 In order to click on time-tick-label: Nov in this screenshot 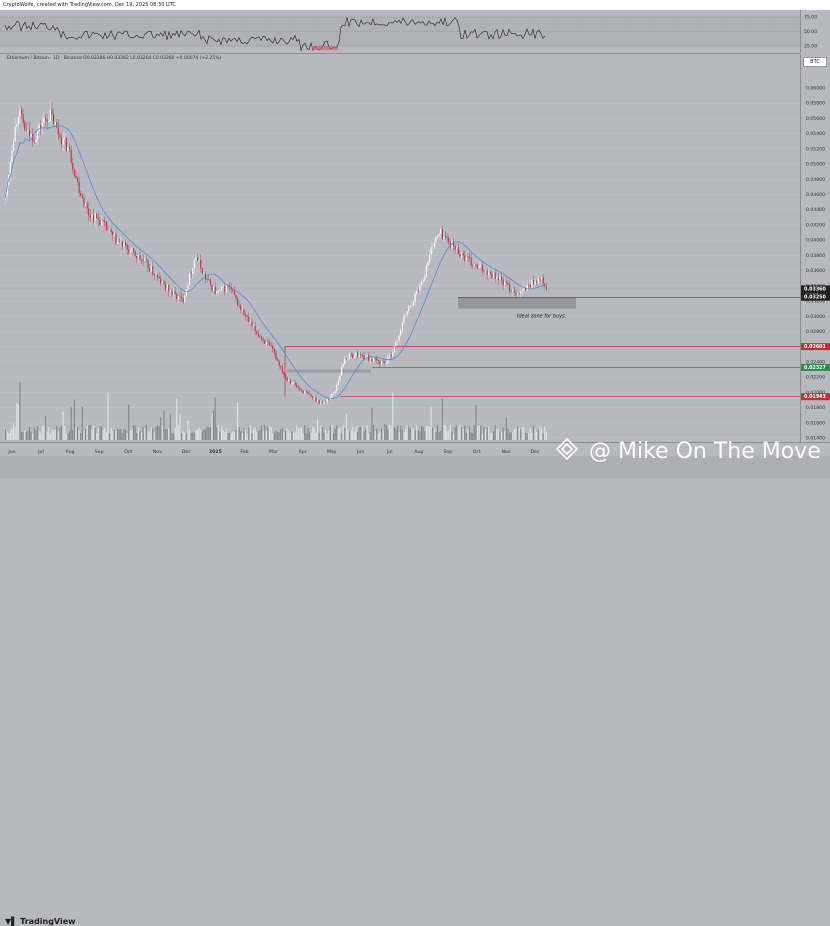, I will do `click(505, 452)`.